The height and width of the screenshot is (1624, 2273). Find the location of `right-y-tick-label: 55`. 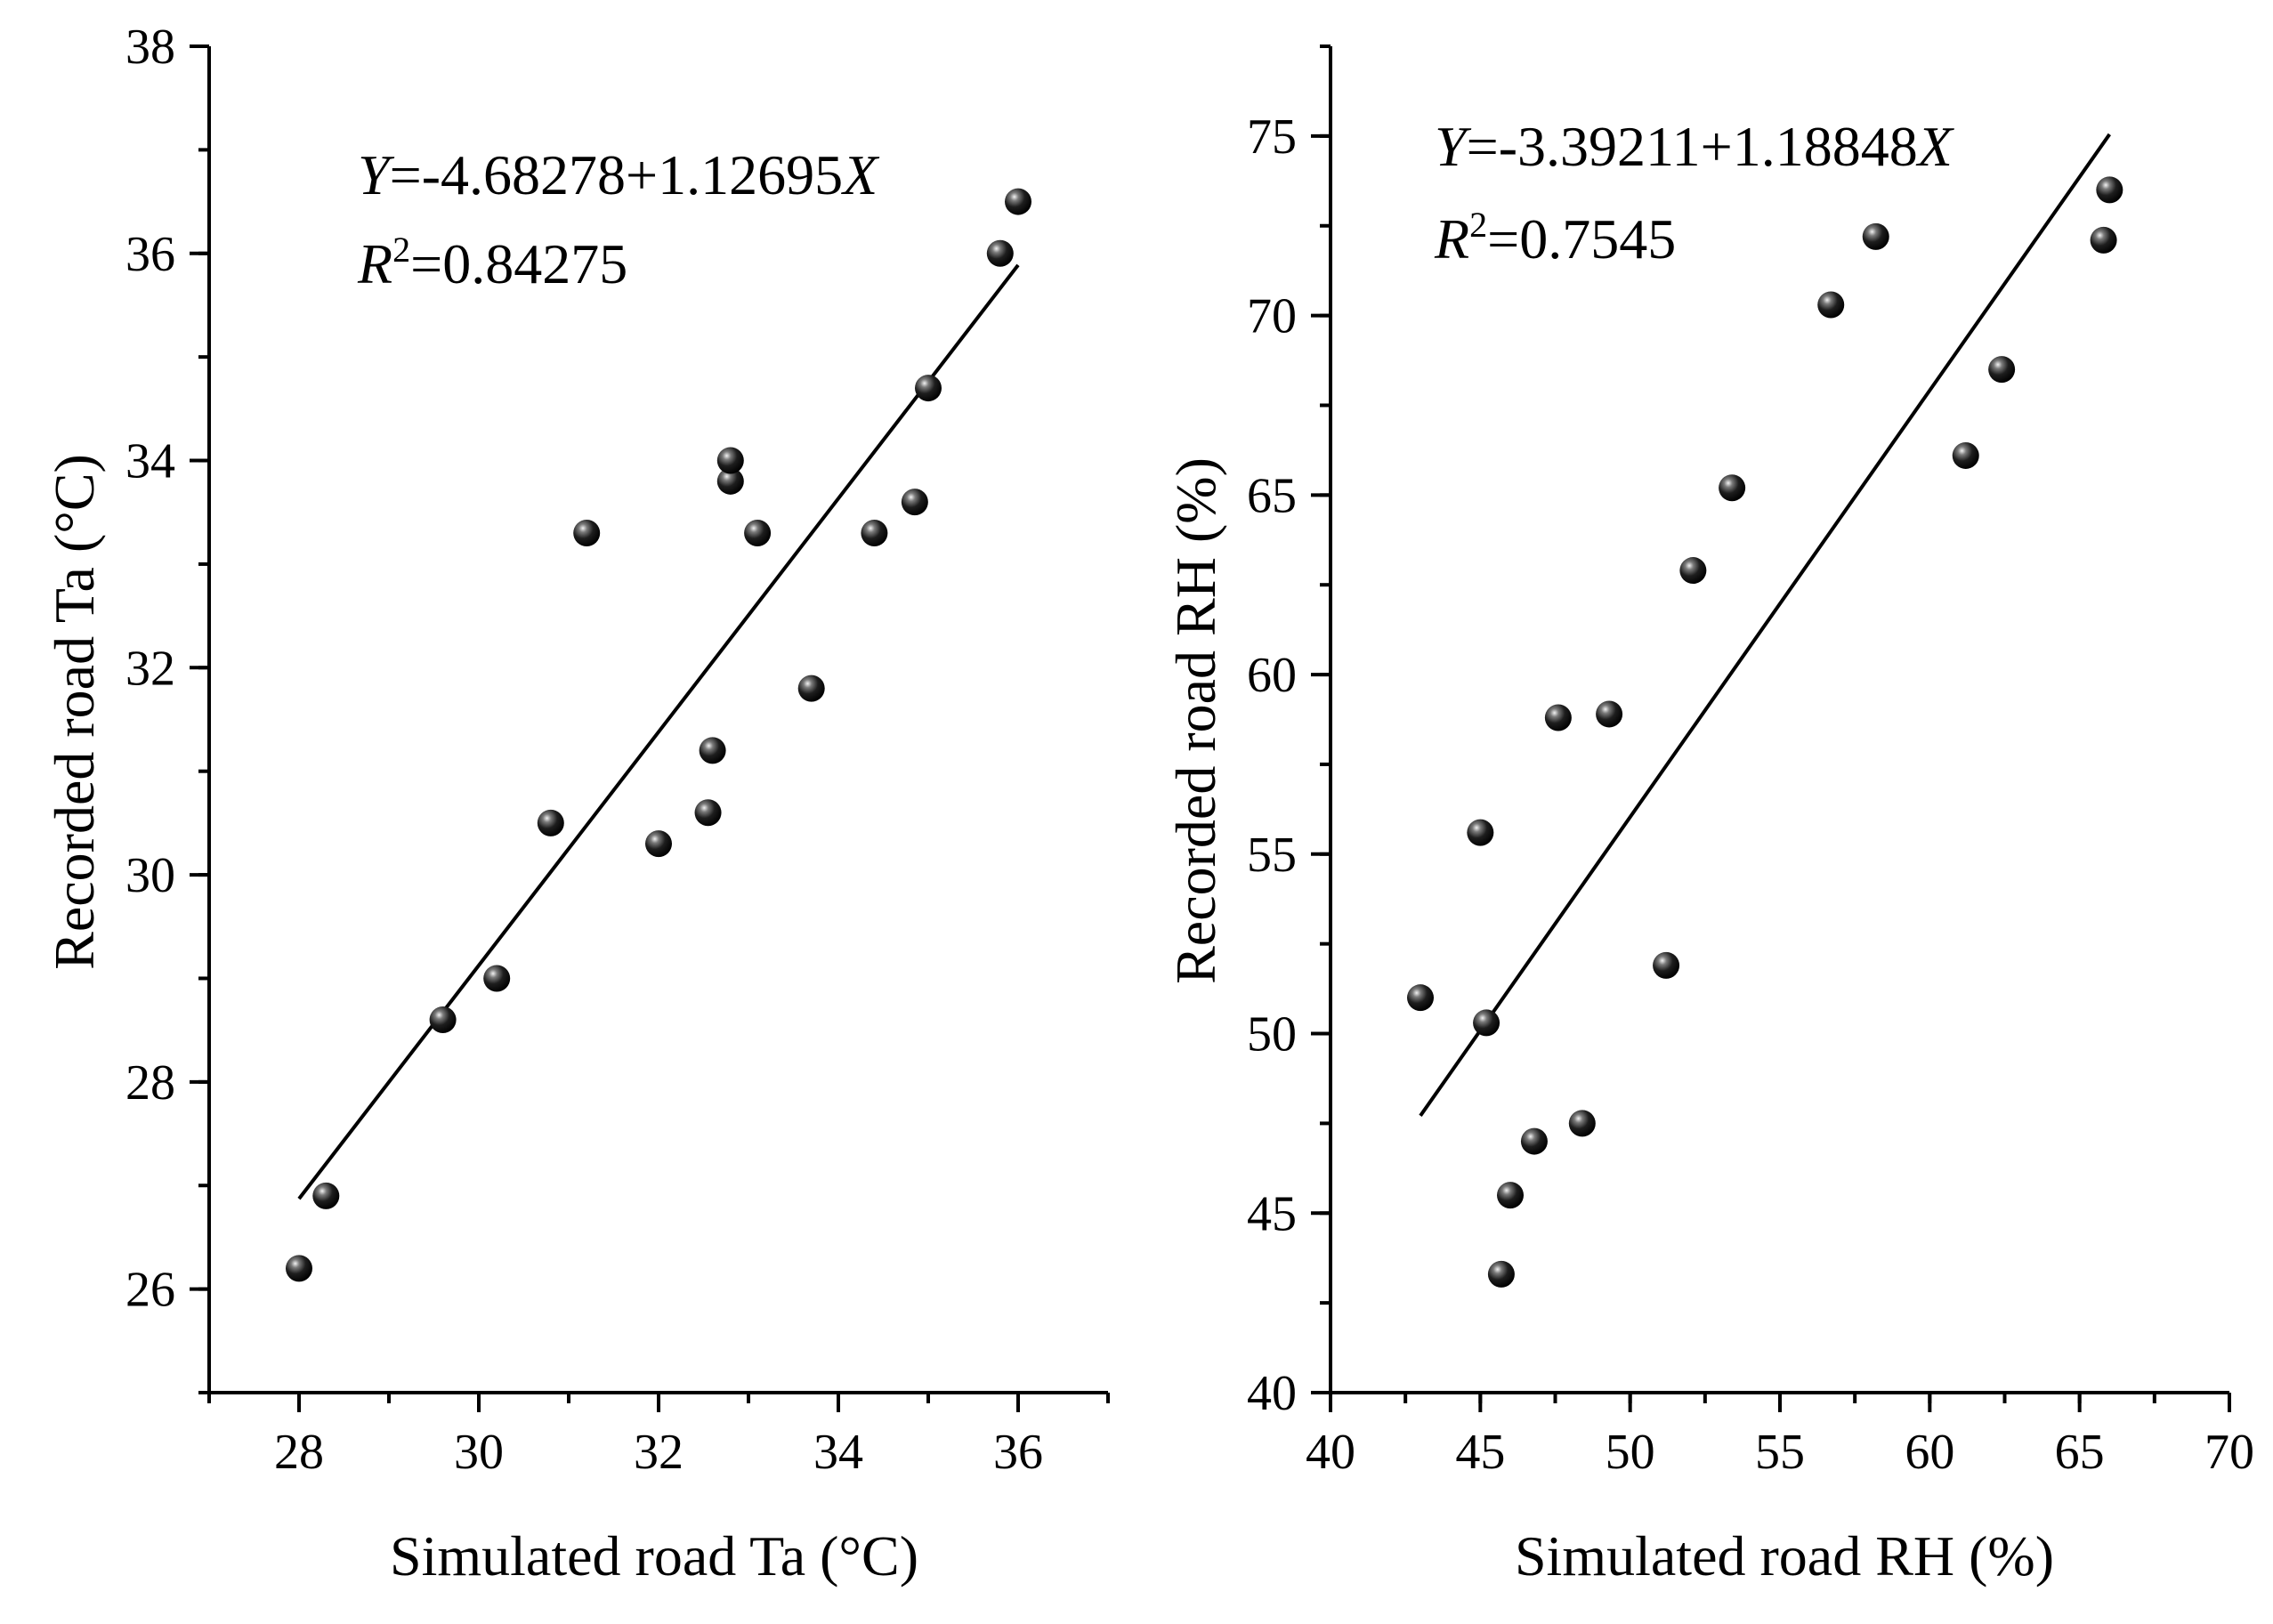

right-y-tick-label: 55 is located at coordinates (1272, 855).